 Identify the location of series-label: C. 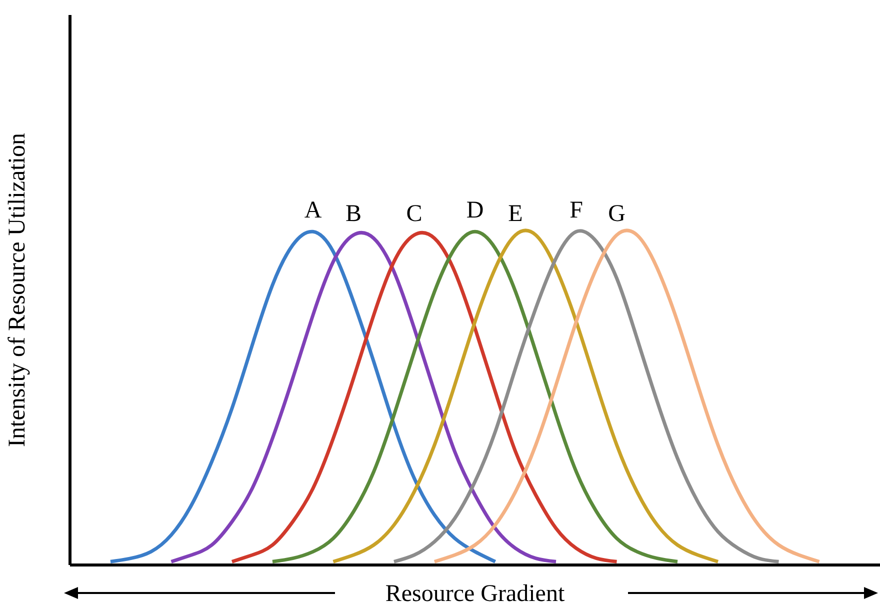
(414, 214).